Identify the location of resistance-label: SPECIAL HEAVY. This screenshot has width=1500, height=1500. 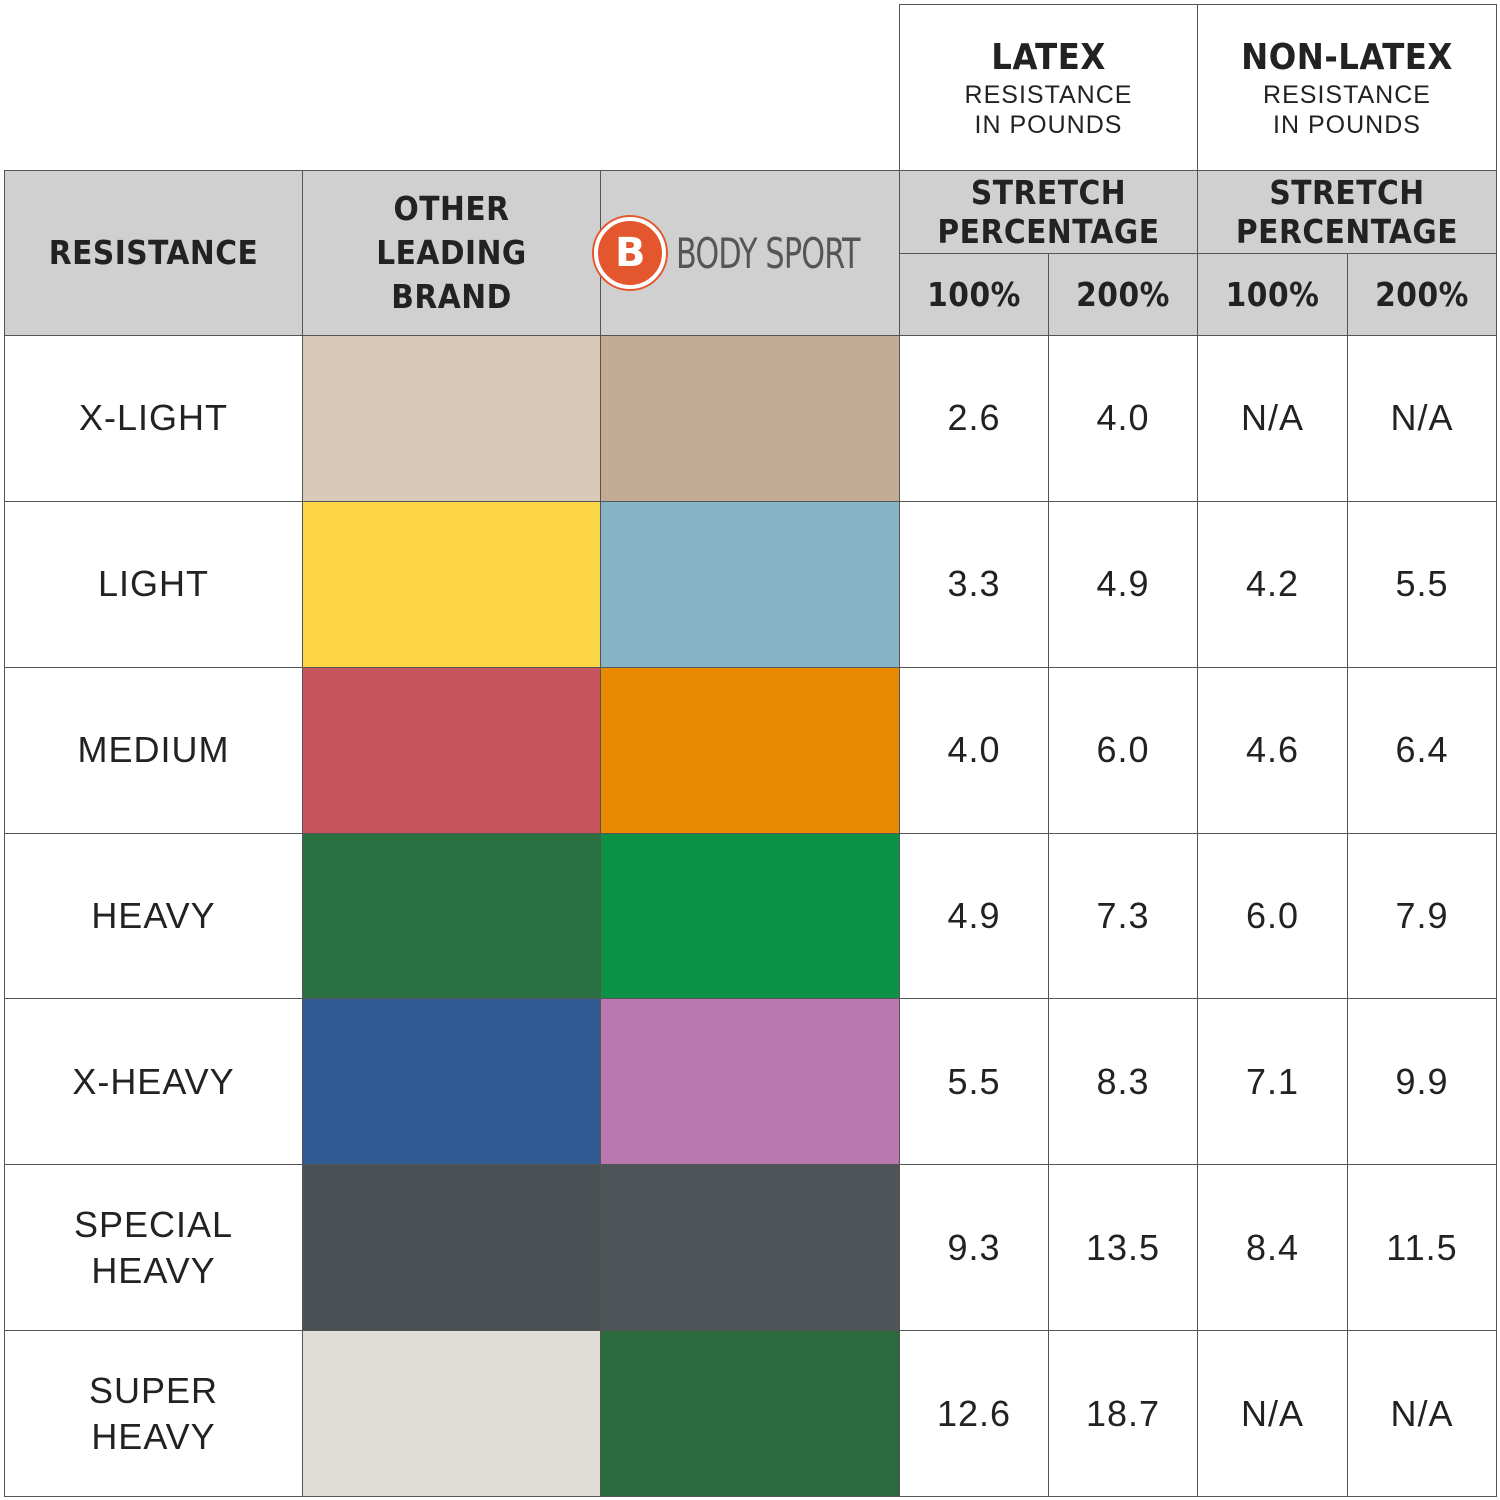
(153, 1247).